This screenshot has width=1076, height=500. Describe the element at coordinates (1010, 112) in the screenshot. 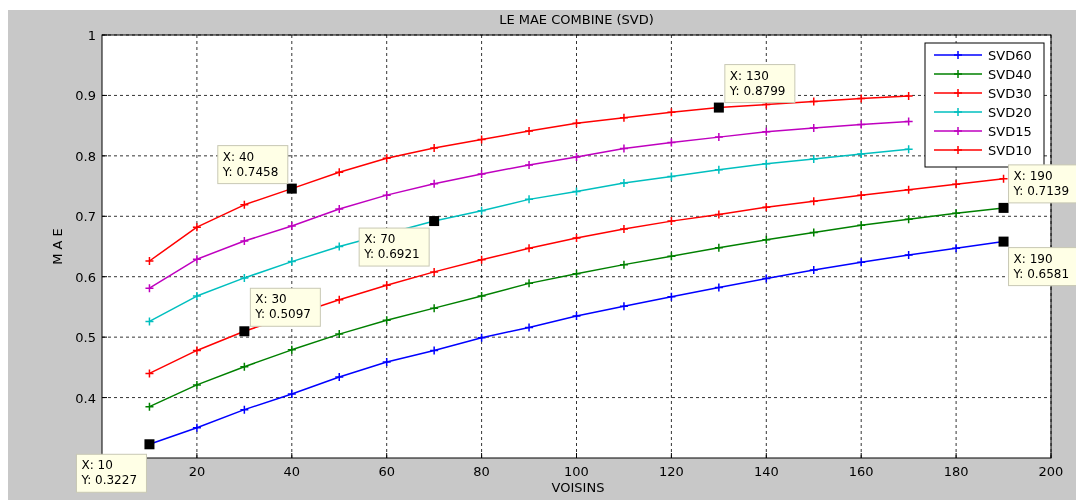

I see `legend-label: SVD20` at that location.